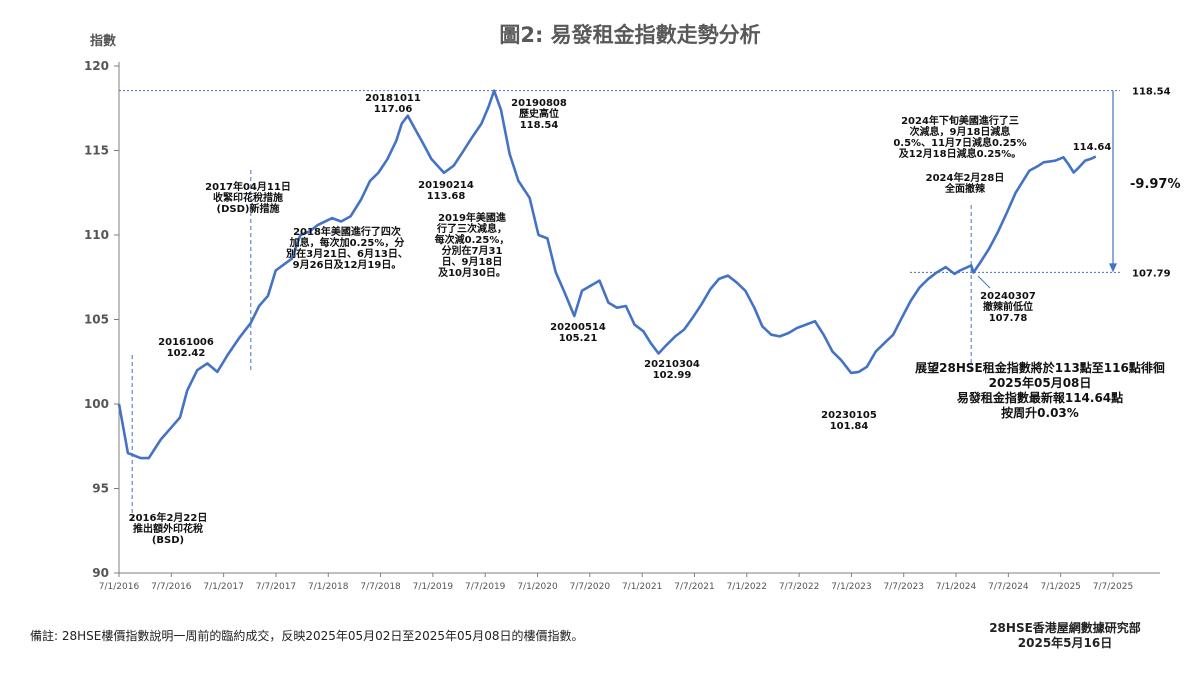 The height and width of the screenshot is (677, 1200). Describe the element at coordinates (1065, 642) in the screenshot. I see `footer-date: 2025年5月16日` at that location.